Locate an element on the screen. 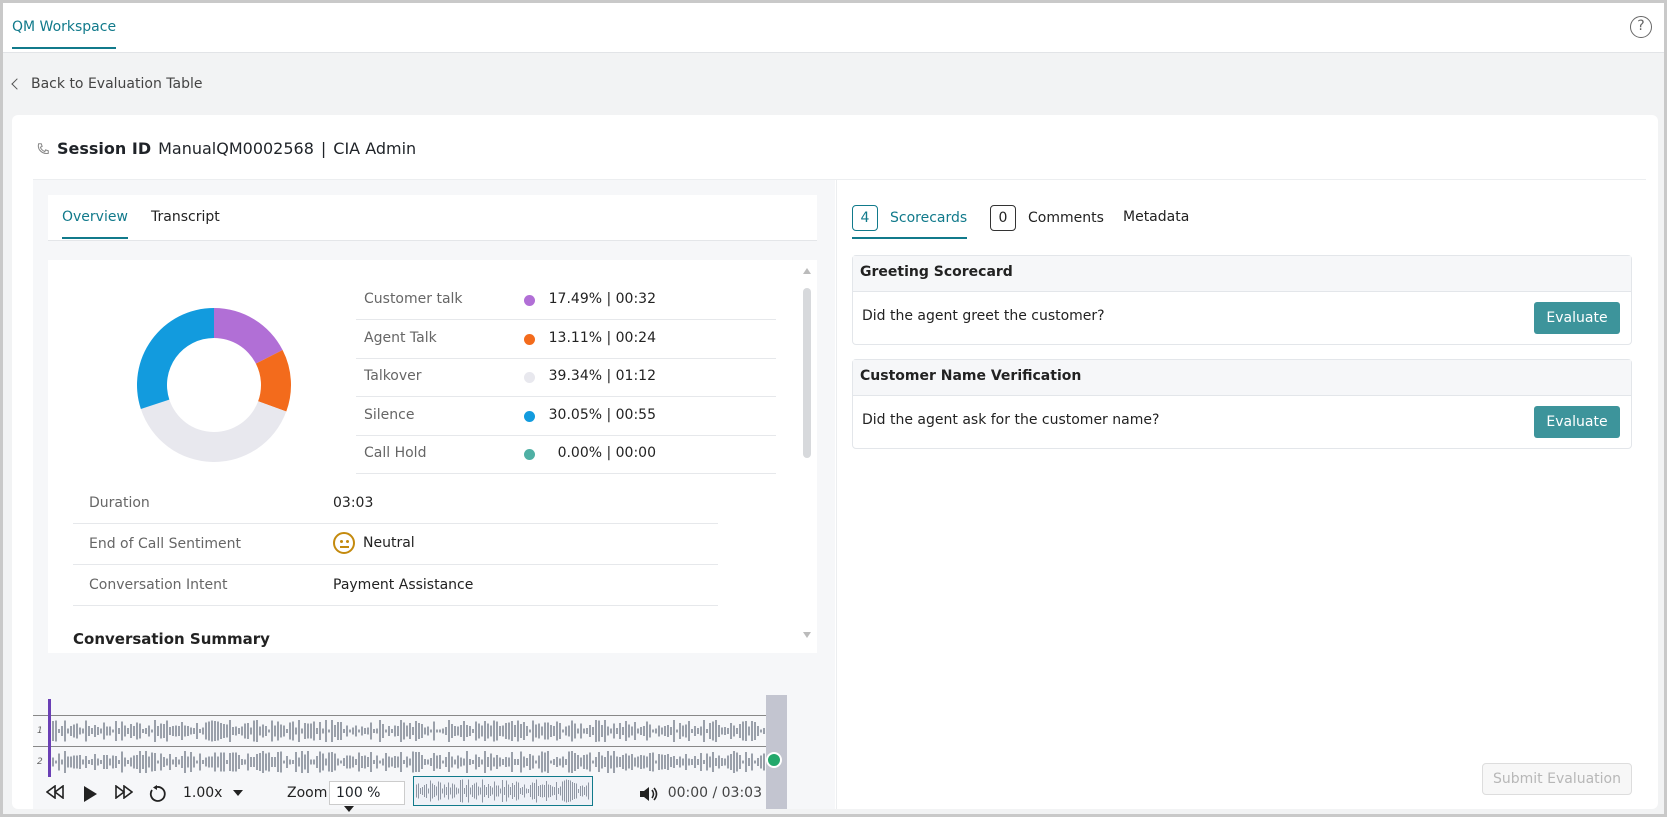 The height and width of the screenshot is (817, 1667). player-controls: 1.00x Zoom 100 % 00:00 / 03:03 is located at coordinates (399, 794).